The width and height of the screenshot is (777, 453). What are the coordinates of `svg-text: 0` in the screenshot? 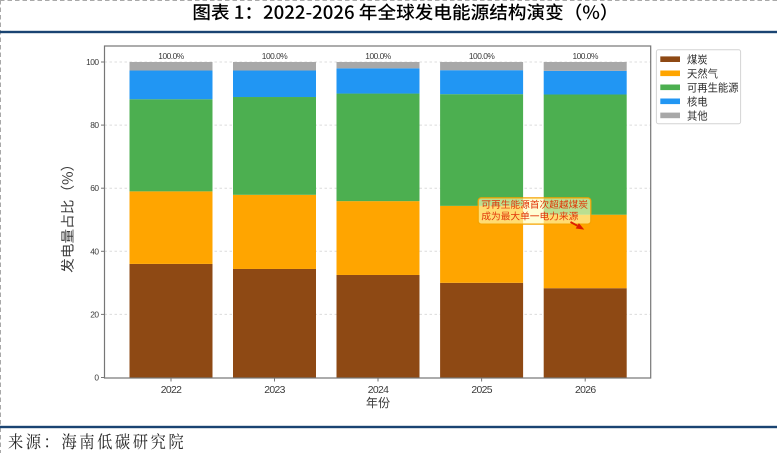 It's located at (96, 378).